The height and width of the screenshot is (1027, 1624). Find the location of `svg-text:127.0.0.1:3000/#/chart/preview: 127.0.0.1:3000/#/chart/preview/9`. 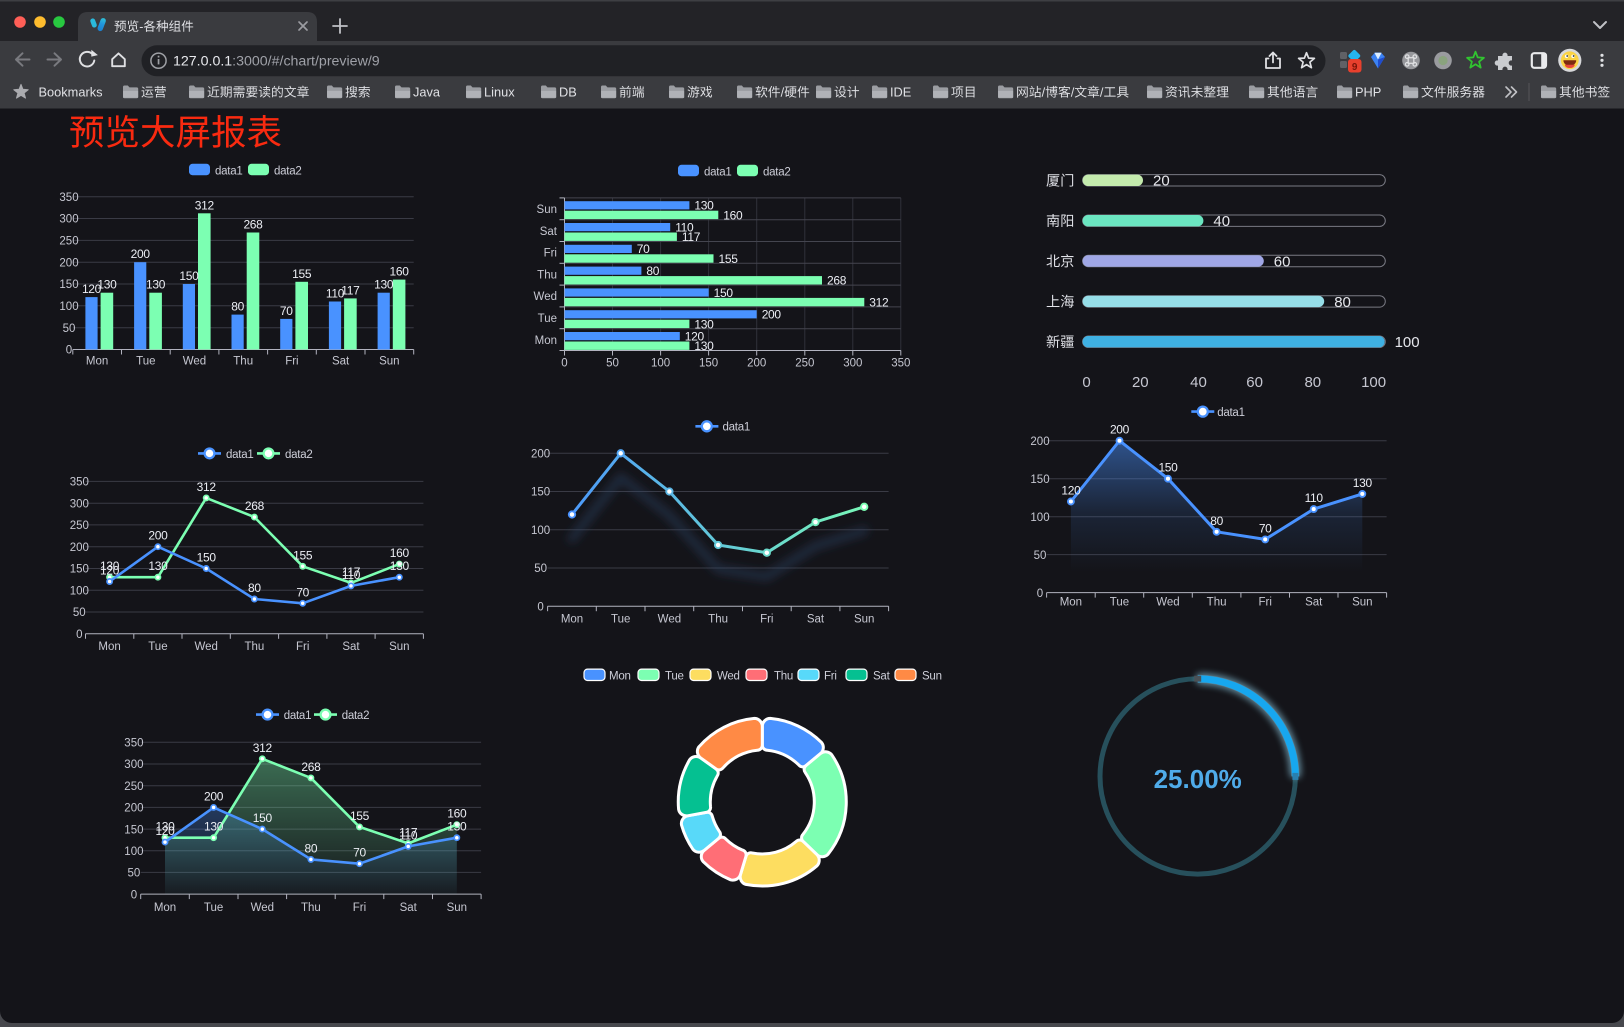

svg-text:127.0.0.1:3000/#/chart/preview: 127.0.0.1:3000/#/chart/preview/9 is located at coordinates (276, 62).